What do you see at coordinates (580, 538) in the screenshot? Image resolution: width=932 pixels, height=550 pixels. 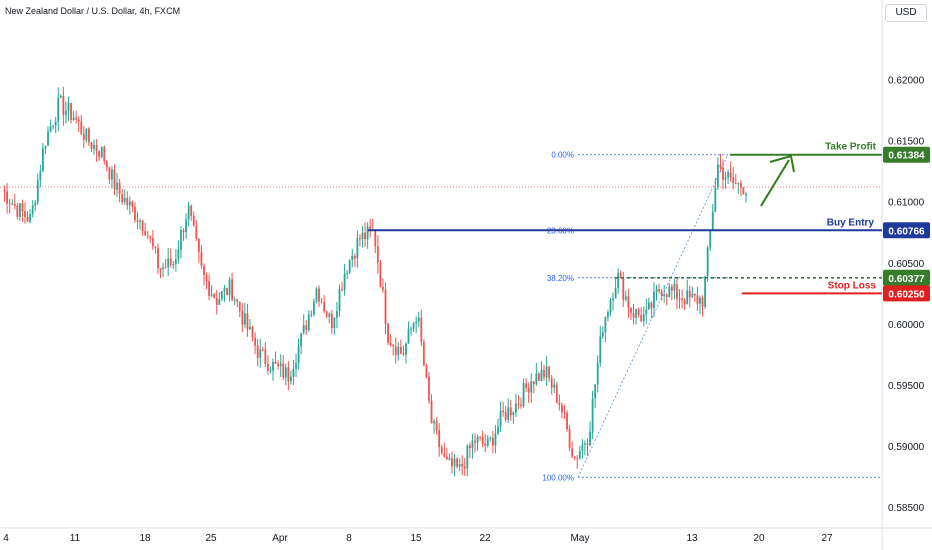 I see `x-tick-label: May` at bounding box center [580, 538].